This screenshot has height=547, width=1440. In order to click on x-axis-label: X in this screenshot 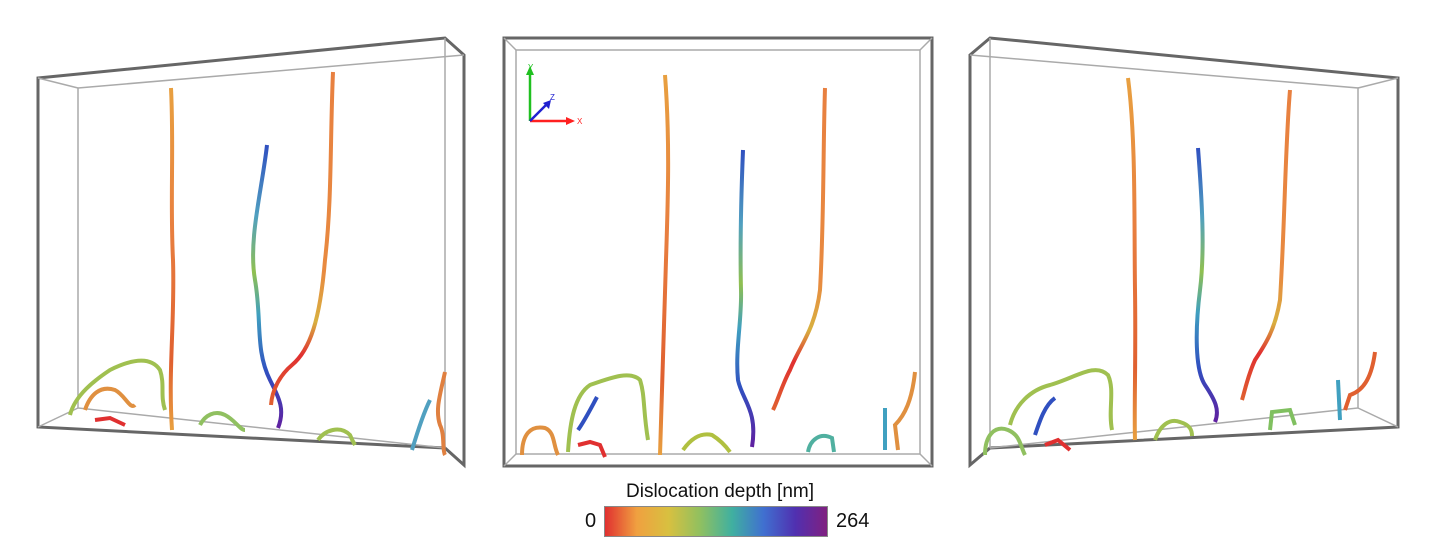, I will do `click(580, 121)`.